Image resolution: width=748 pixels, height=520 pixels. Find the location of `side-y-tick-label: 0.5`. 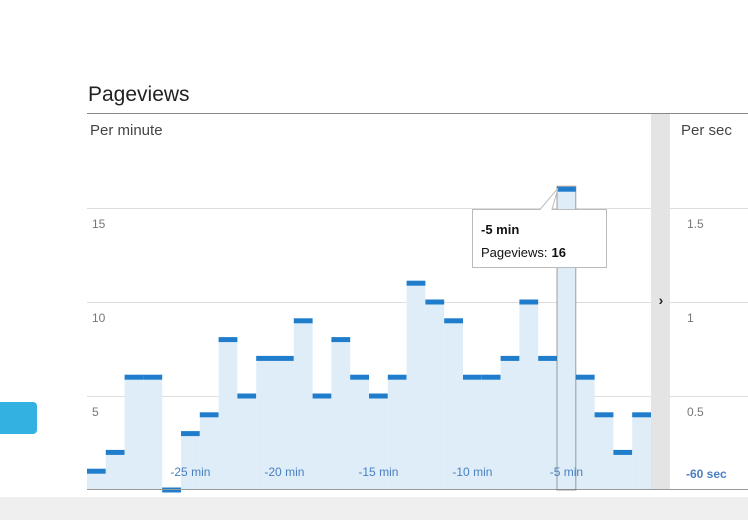

side-y-tick-label: 0.5 is located at coordinates (695, 412).